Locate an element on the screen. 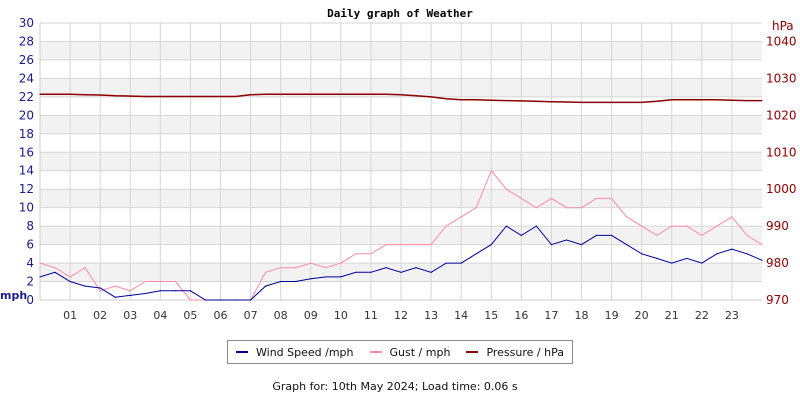  right-tick-label: 1010 is located at coordinates (781, 152).